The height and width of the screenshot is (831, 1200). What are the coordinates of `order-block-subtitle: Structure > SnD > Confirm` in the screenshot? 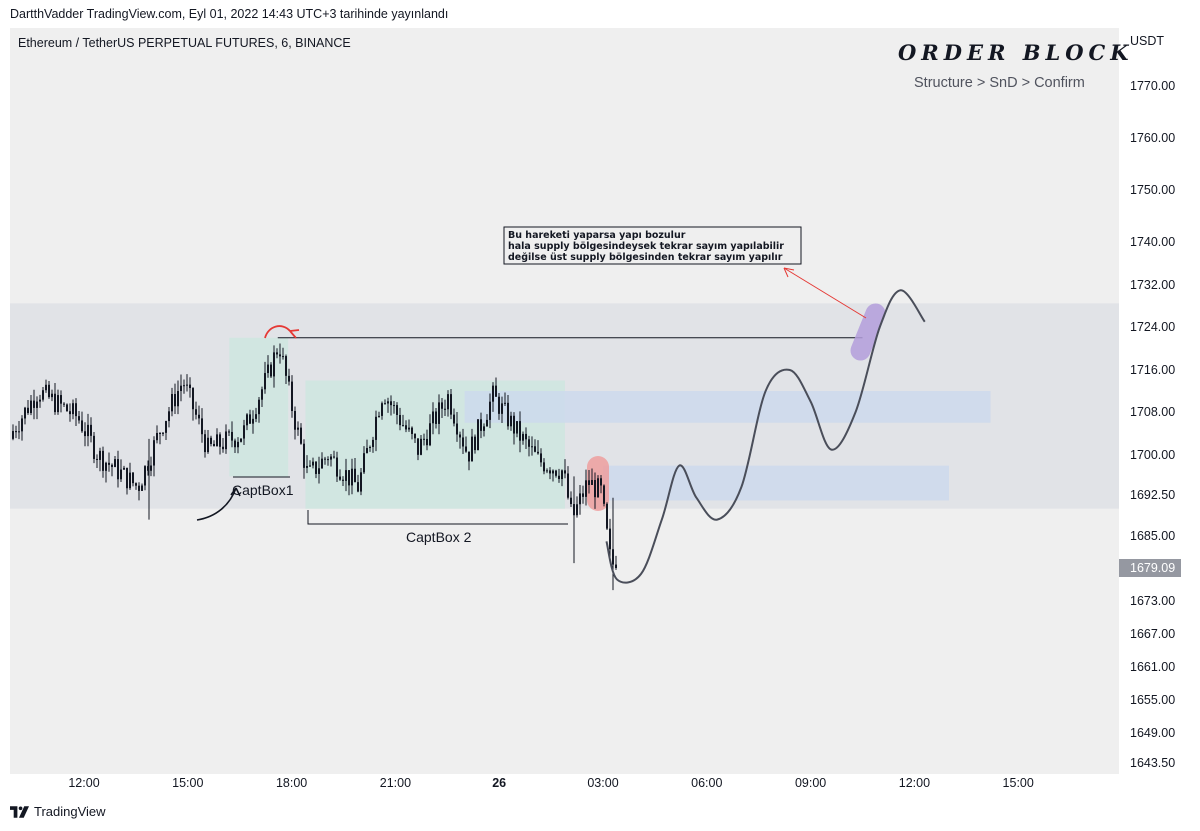 It's located at (999, 83).